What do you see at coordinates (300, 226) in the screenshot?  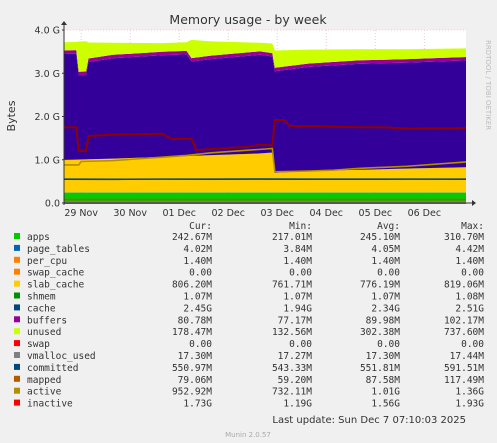 I see `legend-column-header: Min:` at bounding box center [300, 226].